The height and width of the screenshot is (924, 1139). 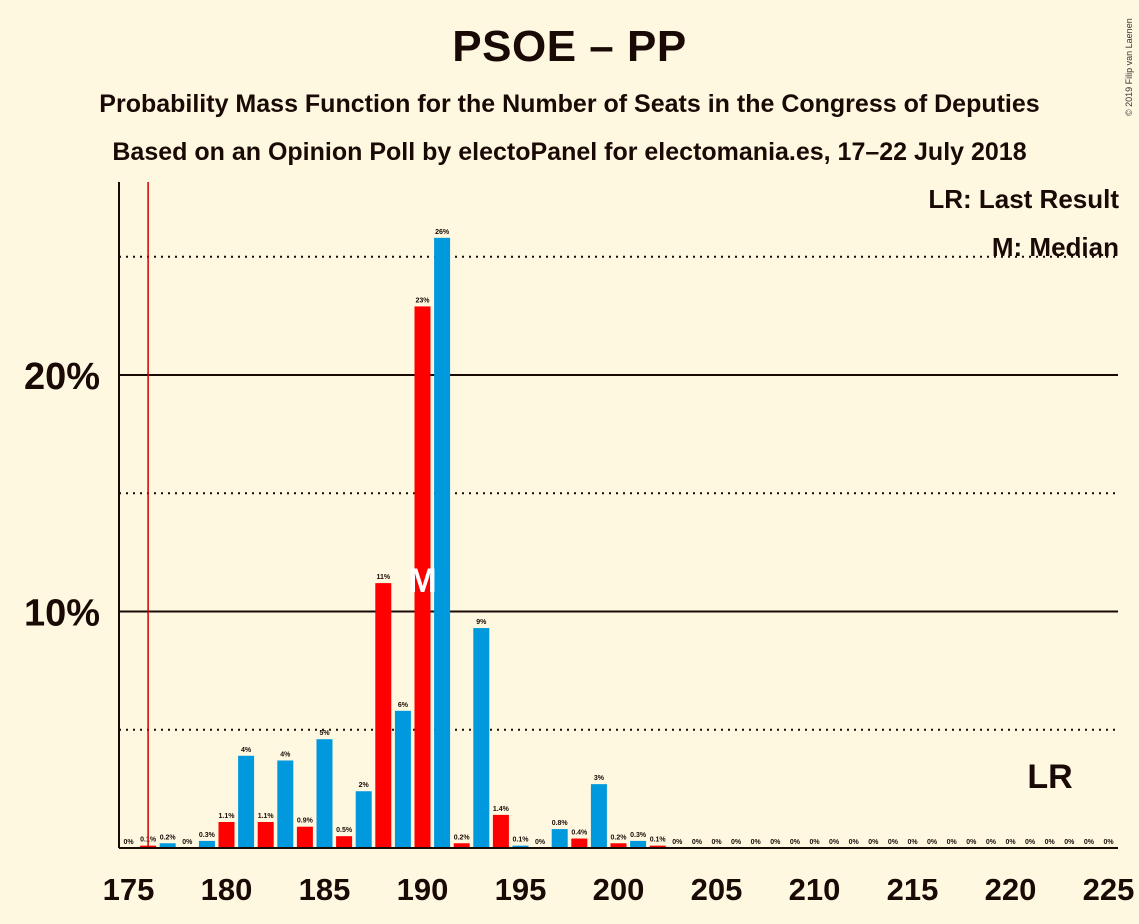 I want to click on bar-value-label: 3%, so click(x=599, y=778).